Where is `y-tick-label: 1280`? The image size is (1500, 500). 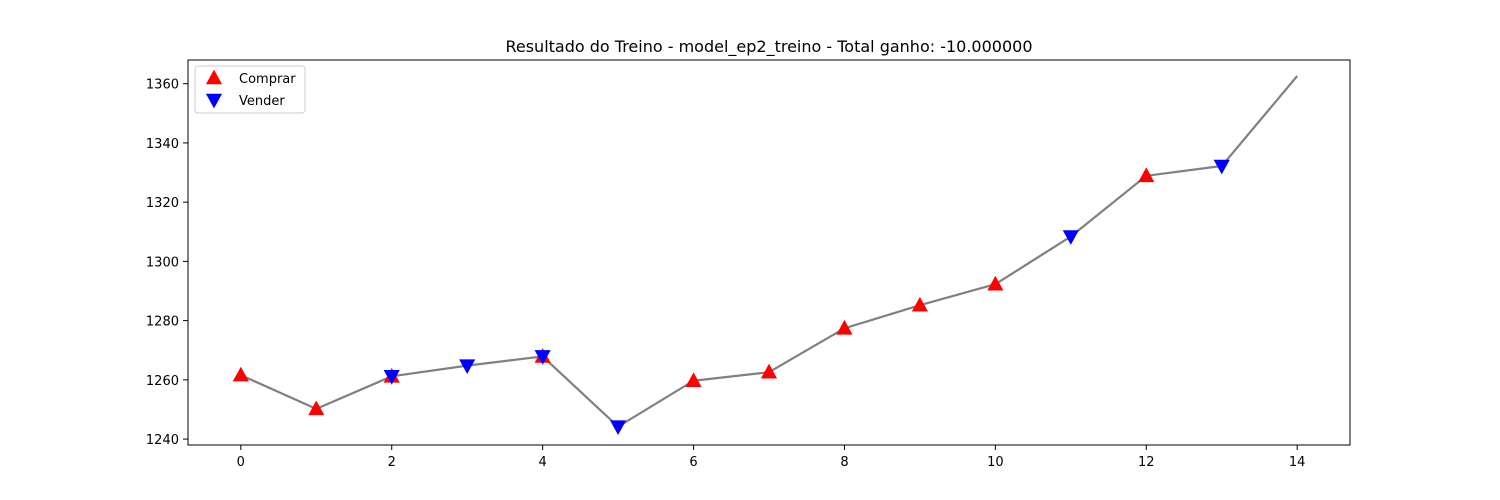
y-tick-label: 1280 is located at coordinates (162, 322).